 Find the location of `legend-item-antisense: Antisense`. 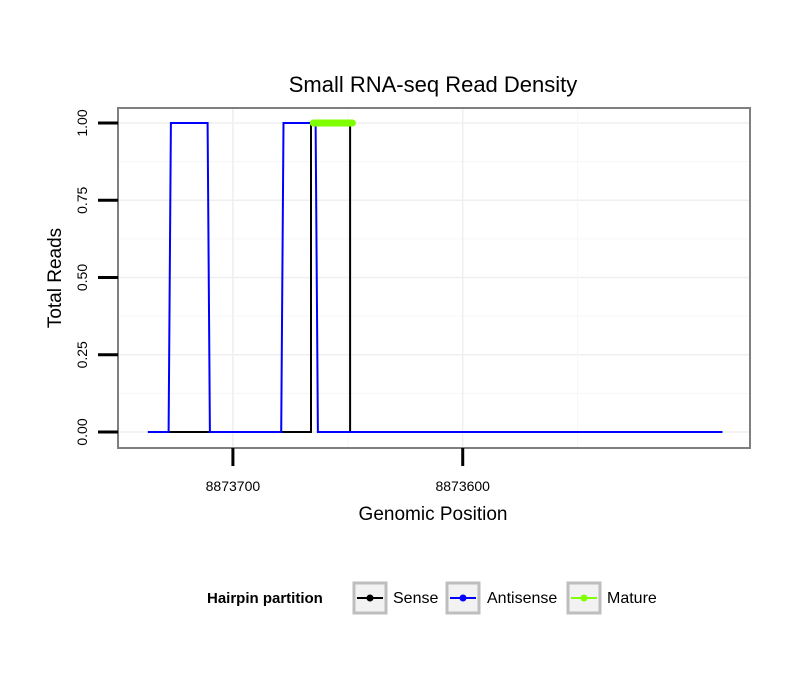

legend-item-antisense: Antisense is located at coordinates (501, 598).